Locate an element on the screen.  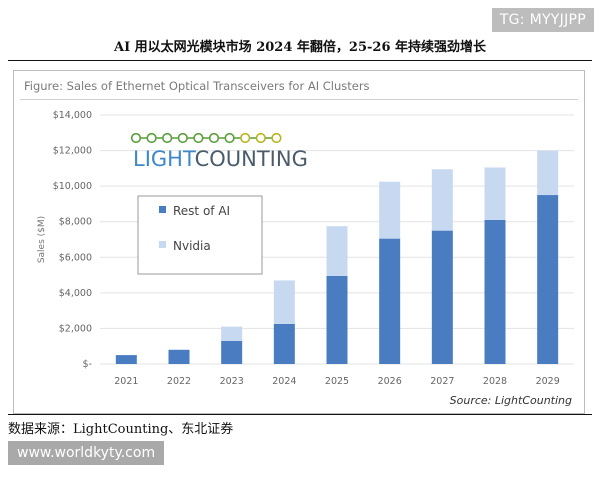
legend-swatch-nvidia is located at coordinates (162, 244).